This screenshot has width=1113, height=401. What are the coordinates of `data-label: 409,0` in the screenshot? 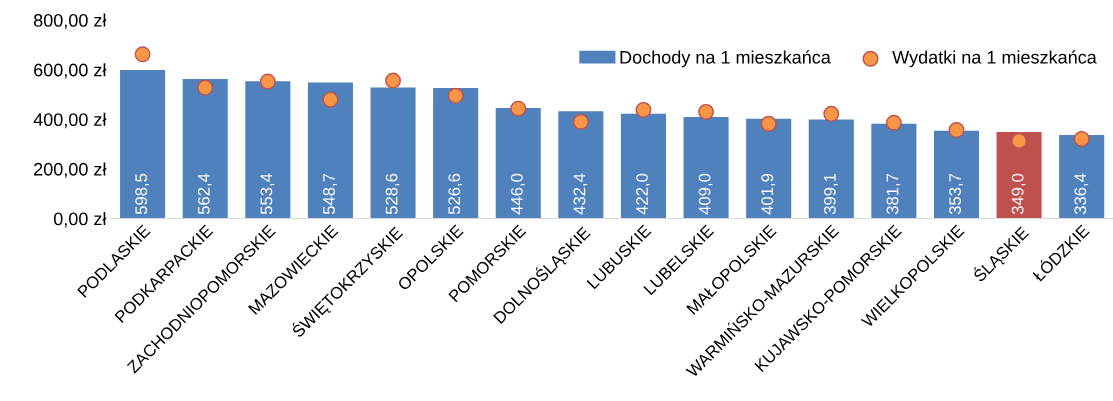 It's located at (705, 194).